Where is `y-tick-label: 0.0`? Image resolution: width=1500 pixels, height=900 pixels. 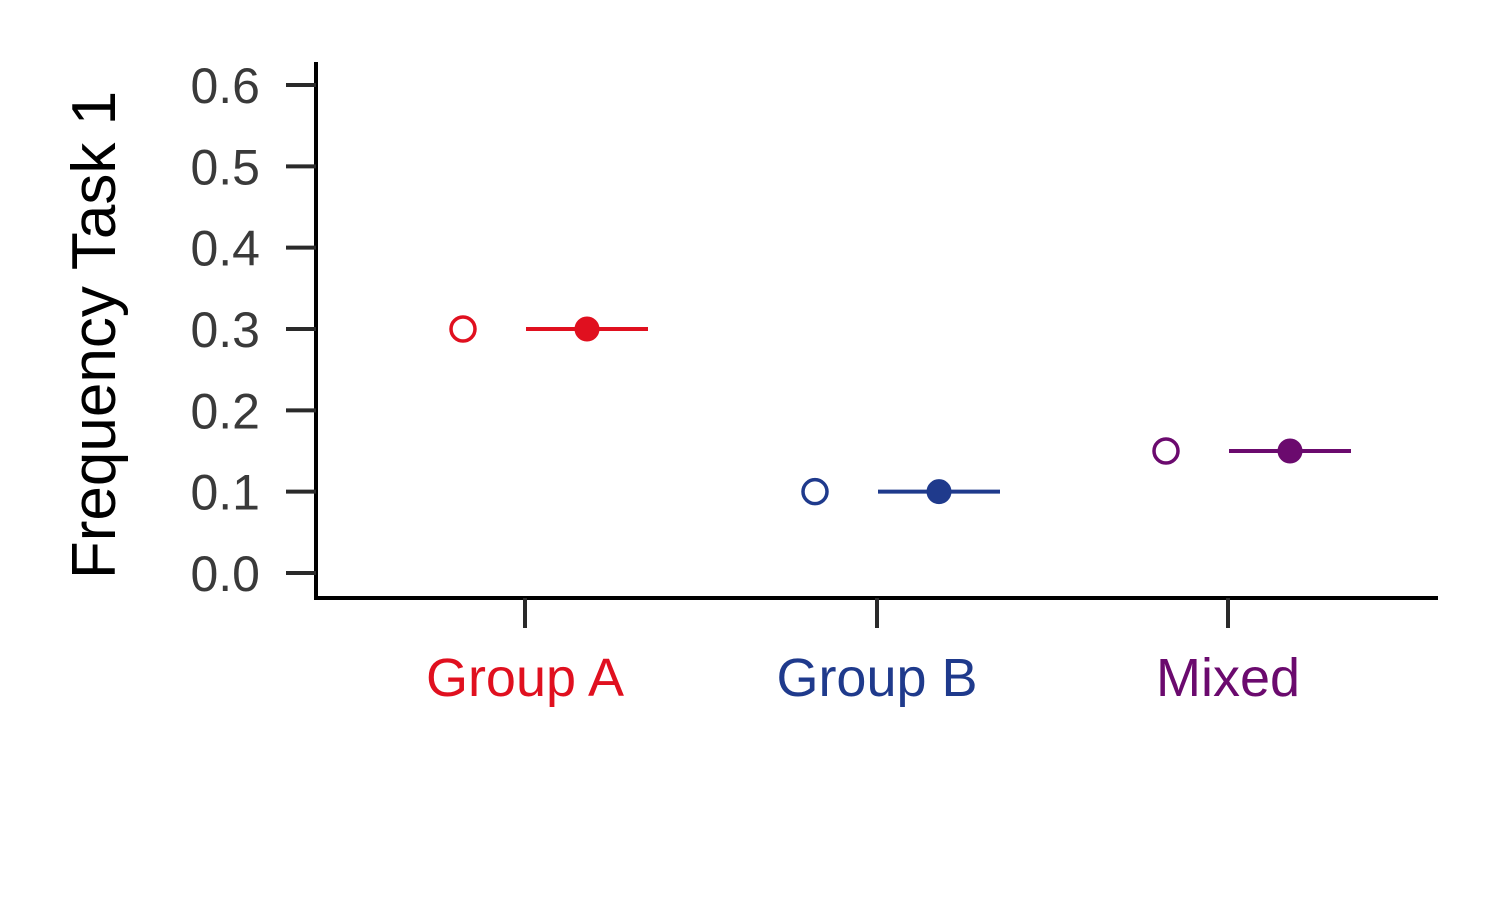
y-tick-label: 0.0 is located at coordinates (225, 574).